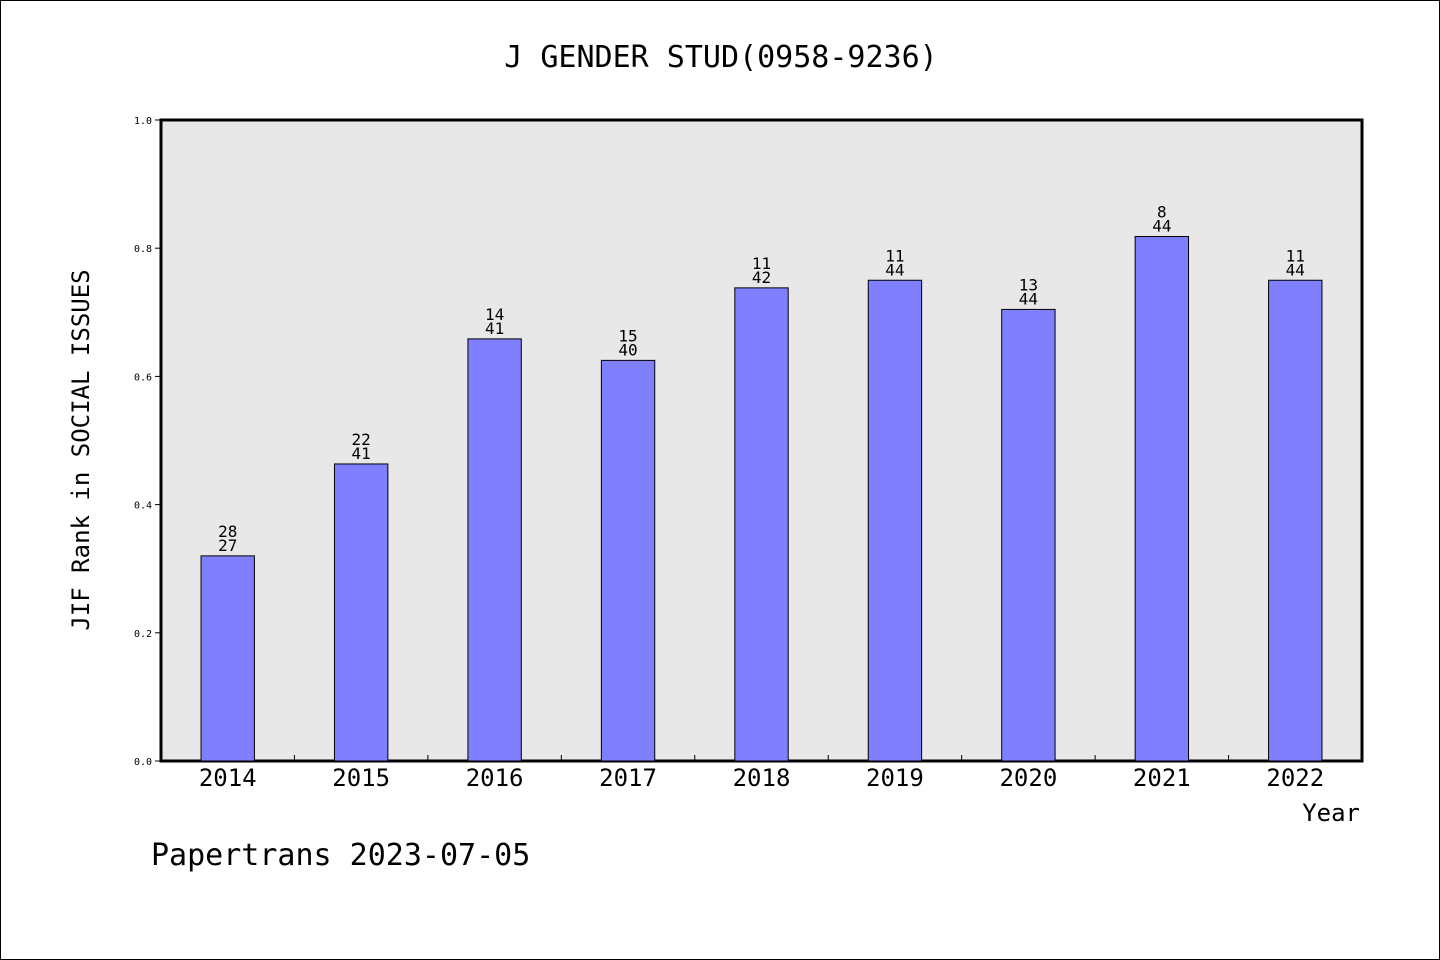 The image size is (1440, 960). Describe the element at coordinates (627, 335) in the screenshot. I see `bar-rank-label: 15` at that location.